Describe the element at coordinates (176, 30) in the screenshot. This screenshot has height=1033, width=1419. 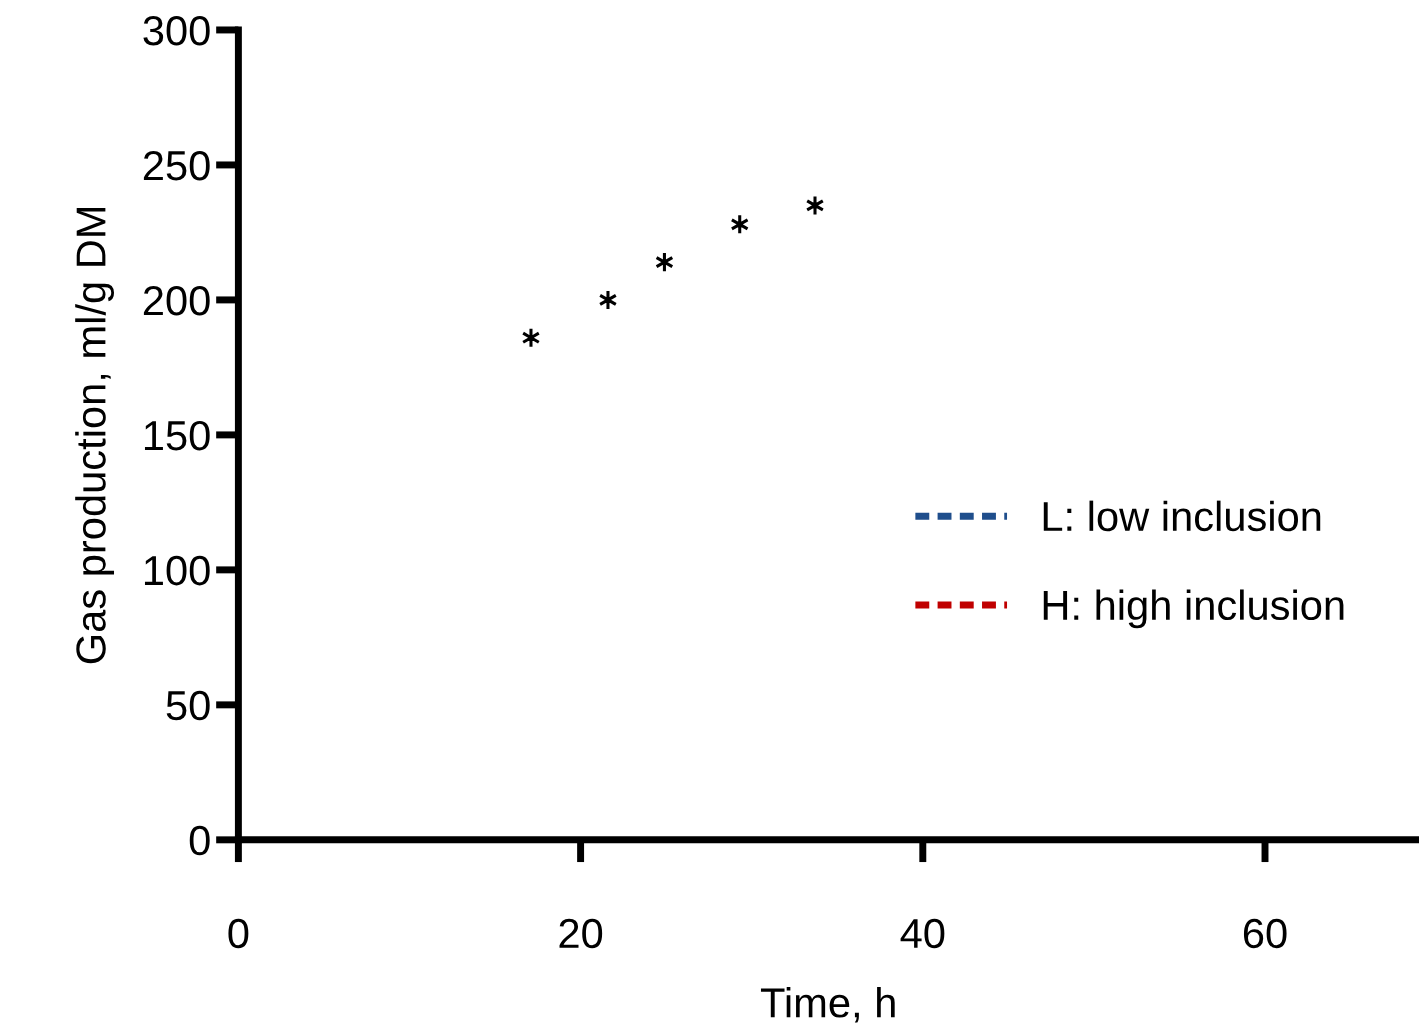
I see `y-tick-label: 300` at that location.